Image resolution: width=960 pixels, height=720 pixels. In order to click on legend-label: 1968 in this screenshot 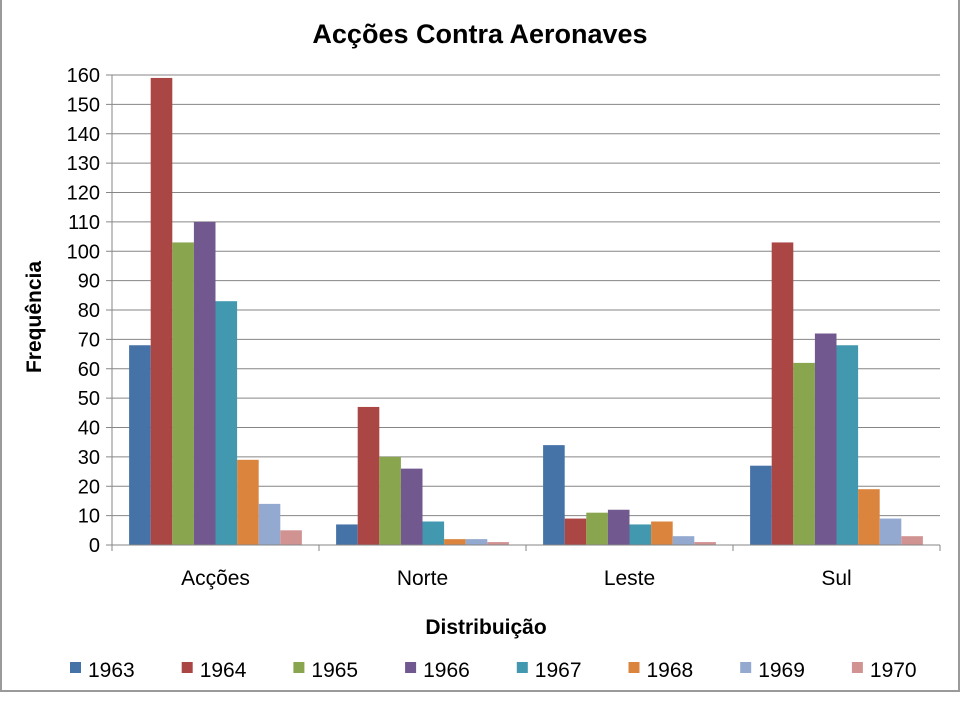, I will do `click(670, 670)`.